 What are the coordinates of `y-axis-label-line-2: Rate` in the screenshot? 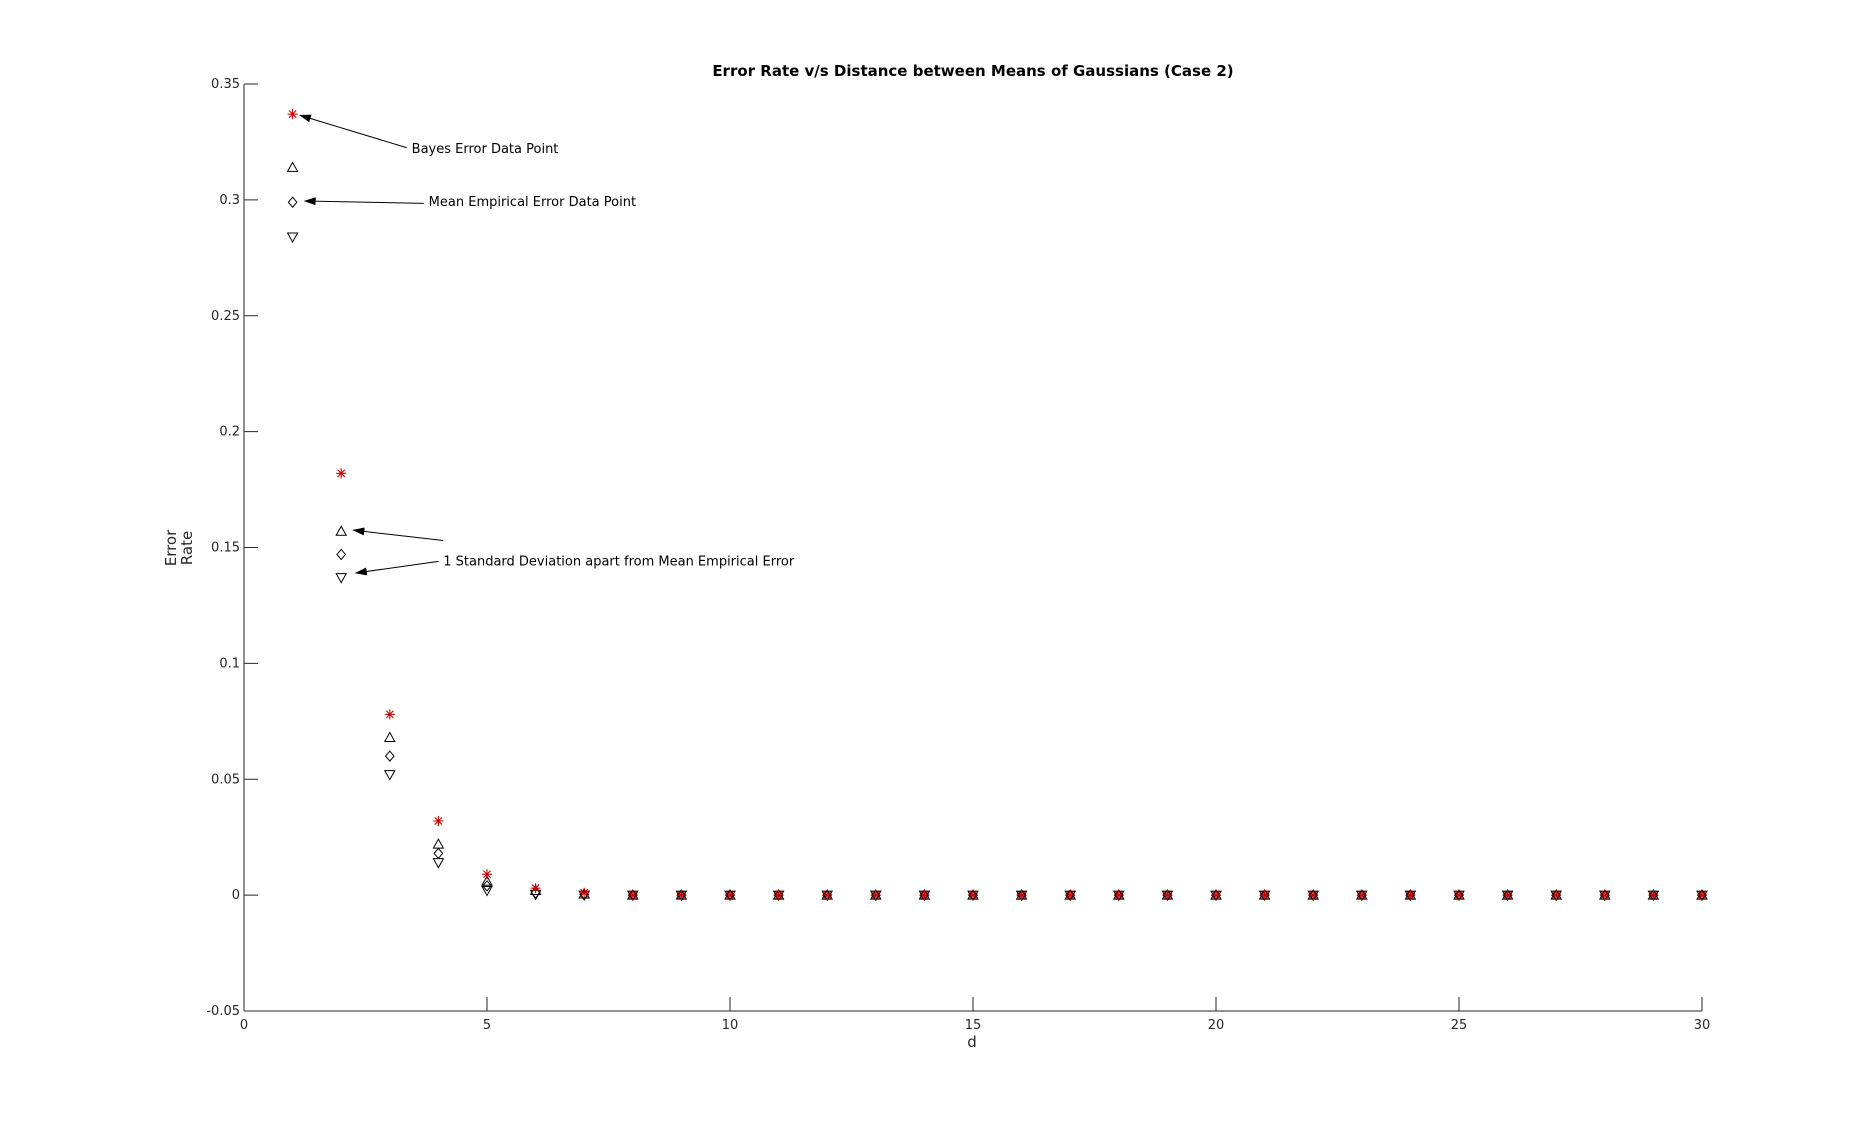 It's located at (187, 548).